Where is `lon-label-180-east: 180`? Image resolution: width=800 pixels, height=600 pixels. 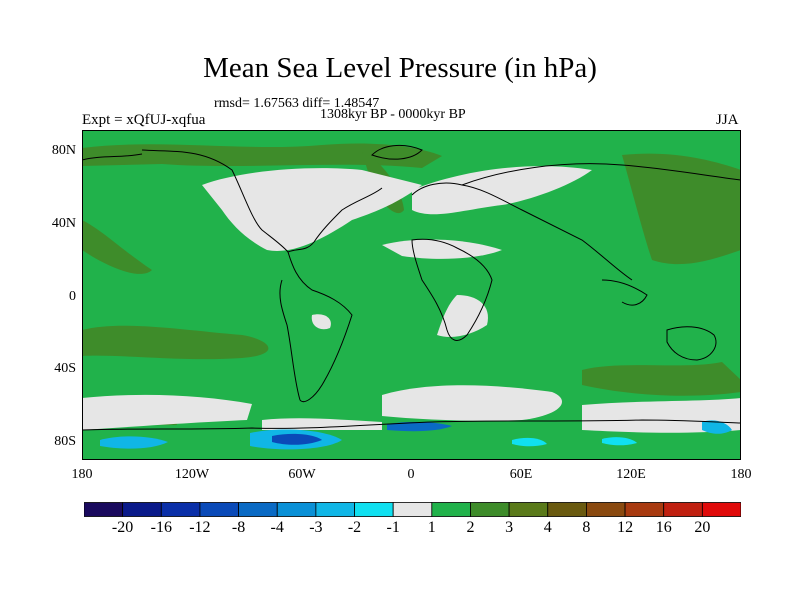 lon-label-180-east: 180 is located at coordinates (741, 474).